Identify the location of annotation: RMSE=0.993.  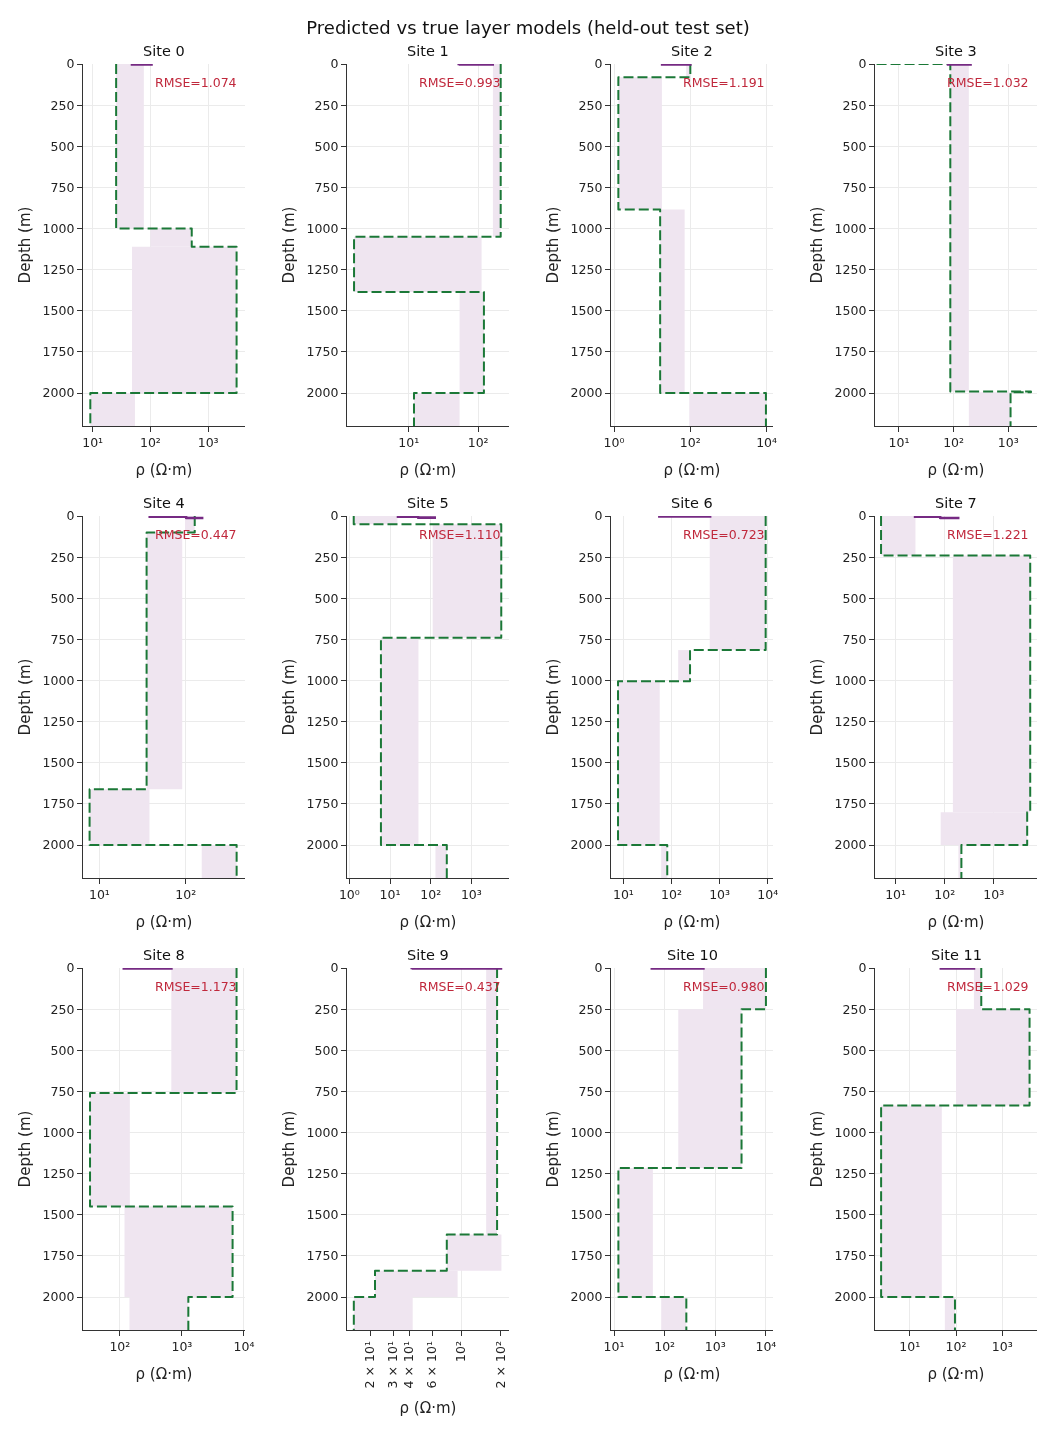
(460, 82).